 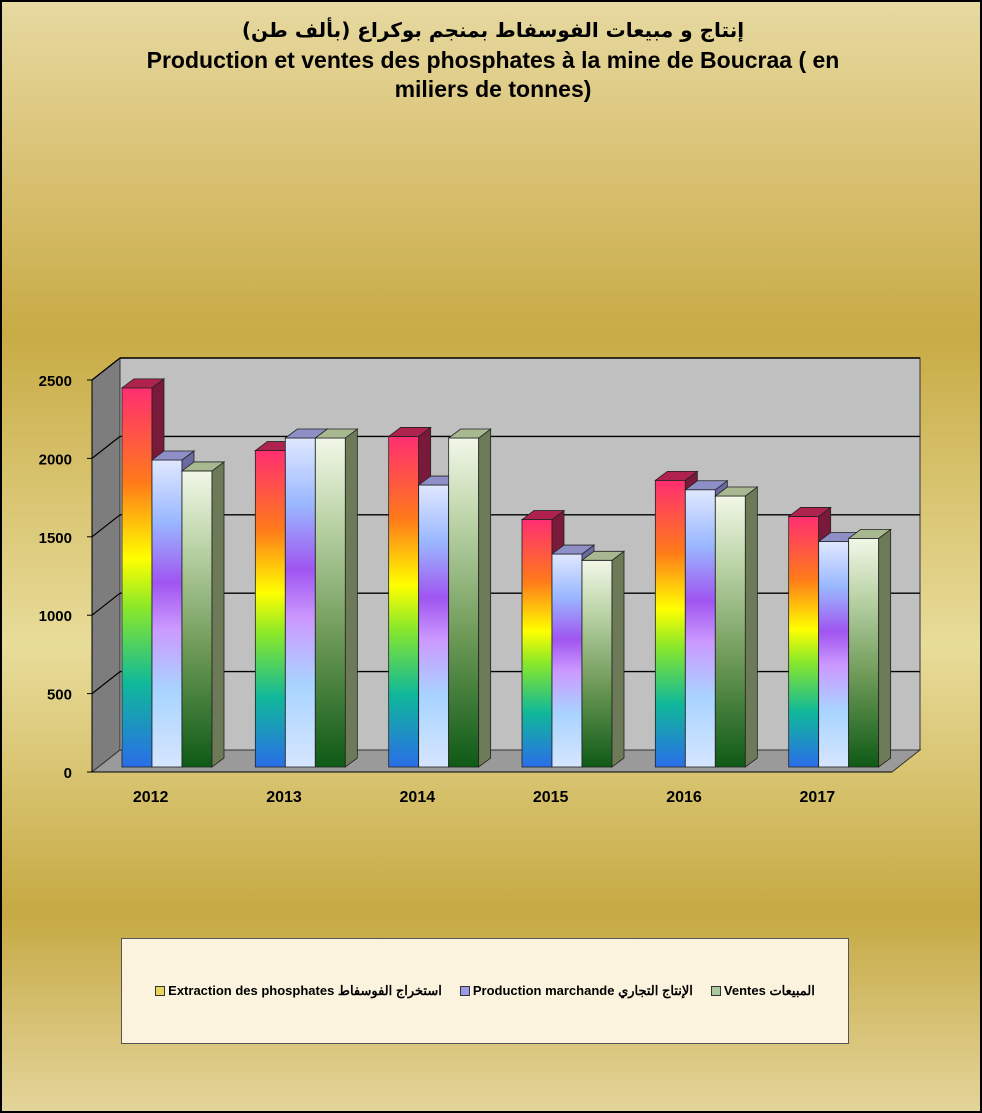 I want to click on legend-swatch-production, so click(x=464, y=991).